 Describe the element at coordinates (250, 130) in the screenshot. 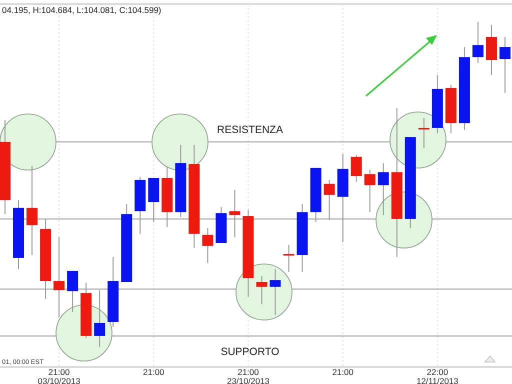

I see `ref-line-label: RESISTENZA` at that location.